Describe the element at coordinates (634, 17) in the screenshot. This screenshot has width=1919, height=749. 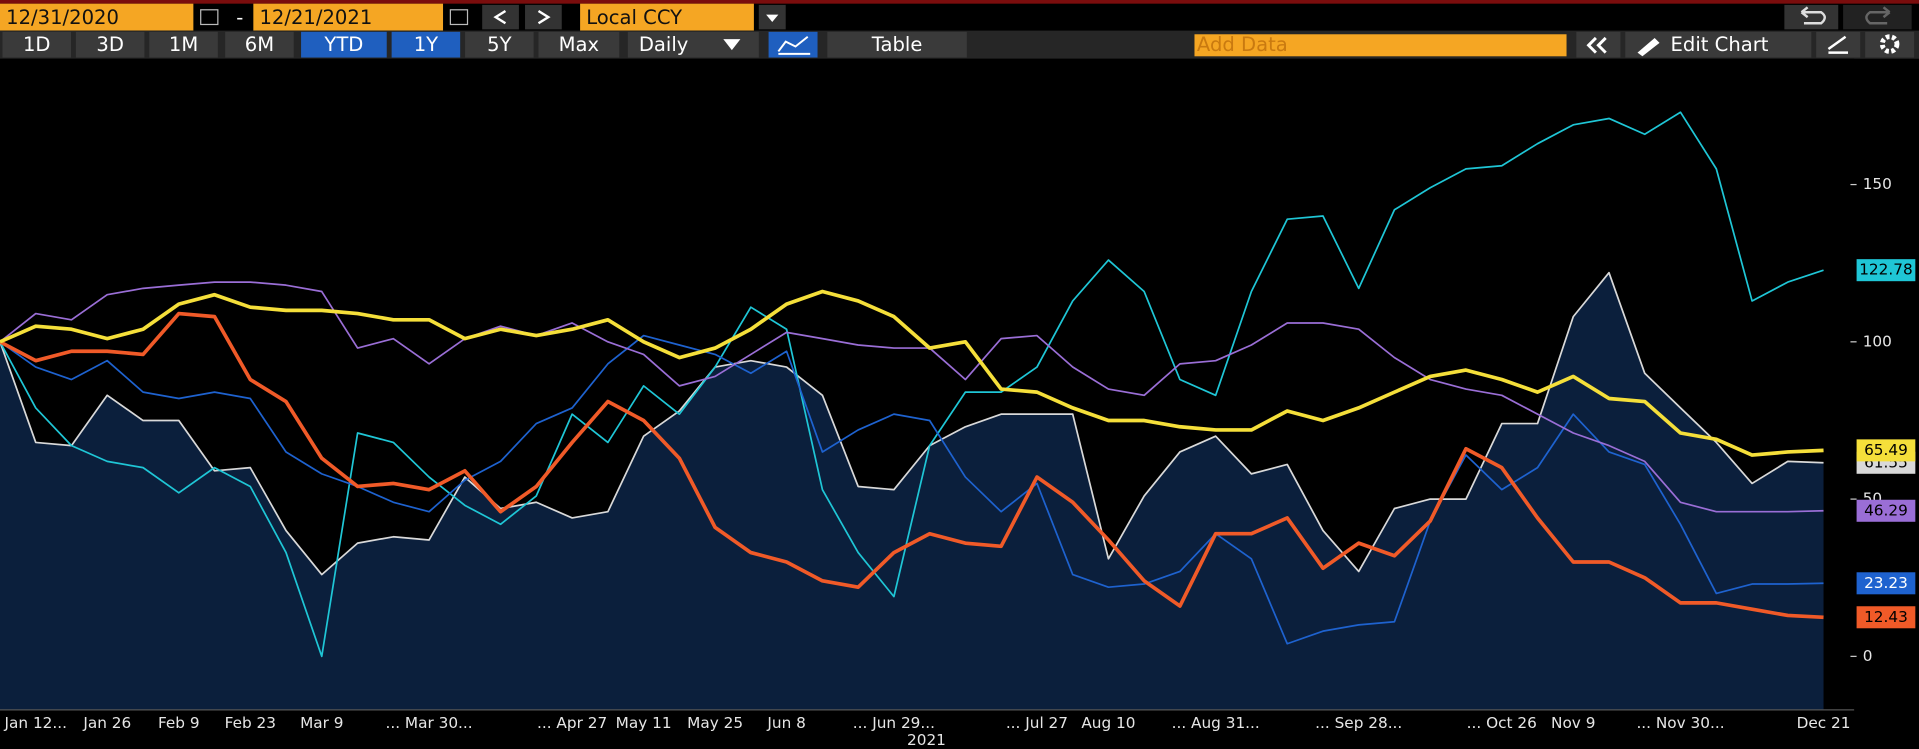
I see `currency: Local CCY` at that location.